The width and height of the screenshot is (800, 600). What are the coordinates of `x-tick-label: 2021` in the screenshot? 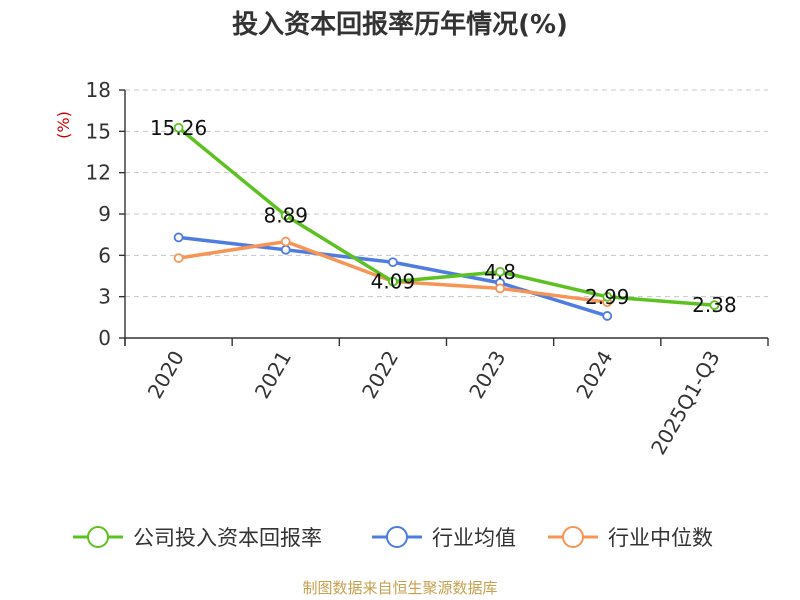 It's located at (273, 375).